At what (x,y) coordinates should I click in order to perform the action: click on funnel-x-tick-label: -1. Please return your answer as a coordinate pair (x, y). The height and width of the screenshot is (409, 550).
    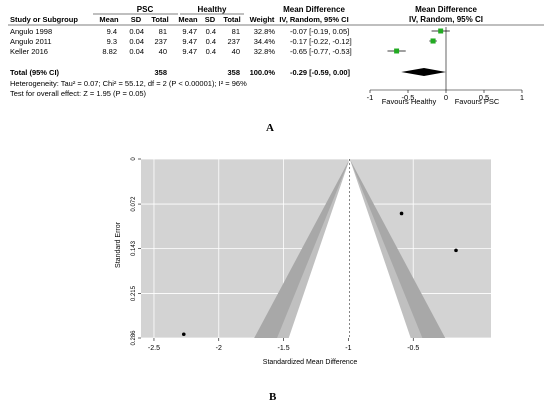
    Looking at the image, I should click on (348, 348).